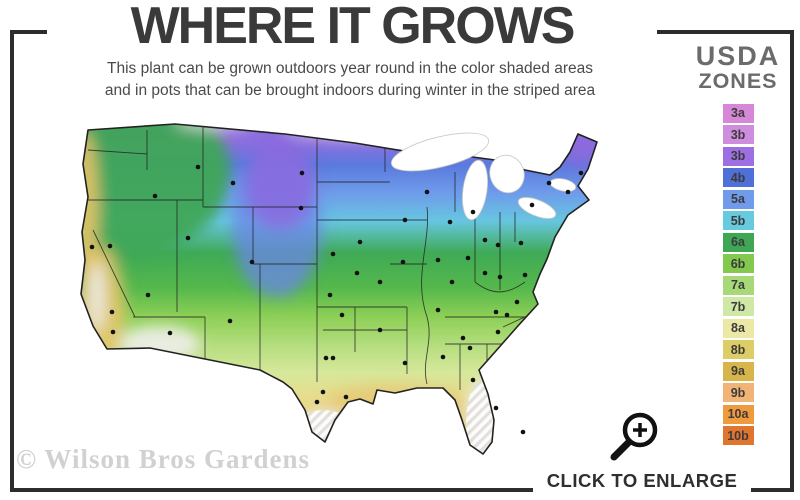 The height and width of the screenshot is (500, 800). I want to click on page-title: WHERE IT GROWS, so click(352, 27).